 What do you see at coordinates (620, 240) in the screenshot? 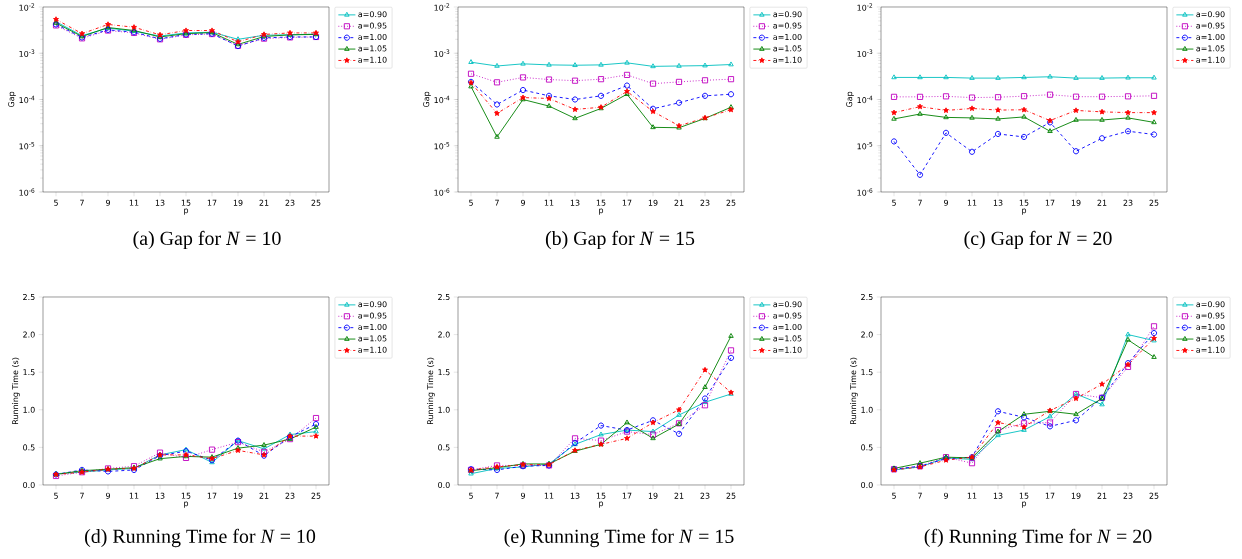
I see `text: (b) Gap for N = 15` at bounding box center [620, 240].